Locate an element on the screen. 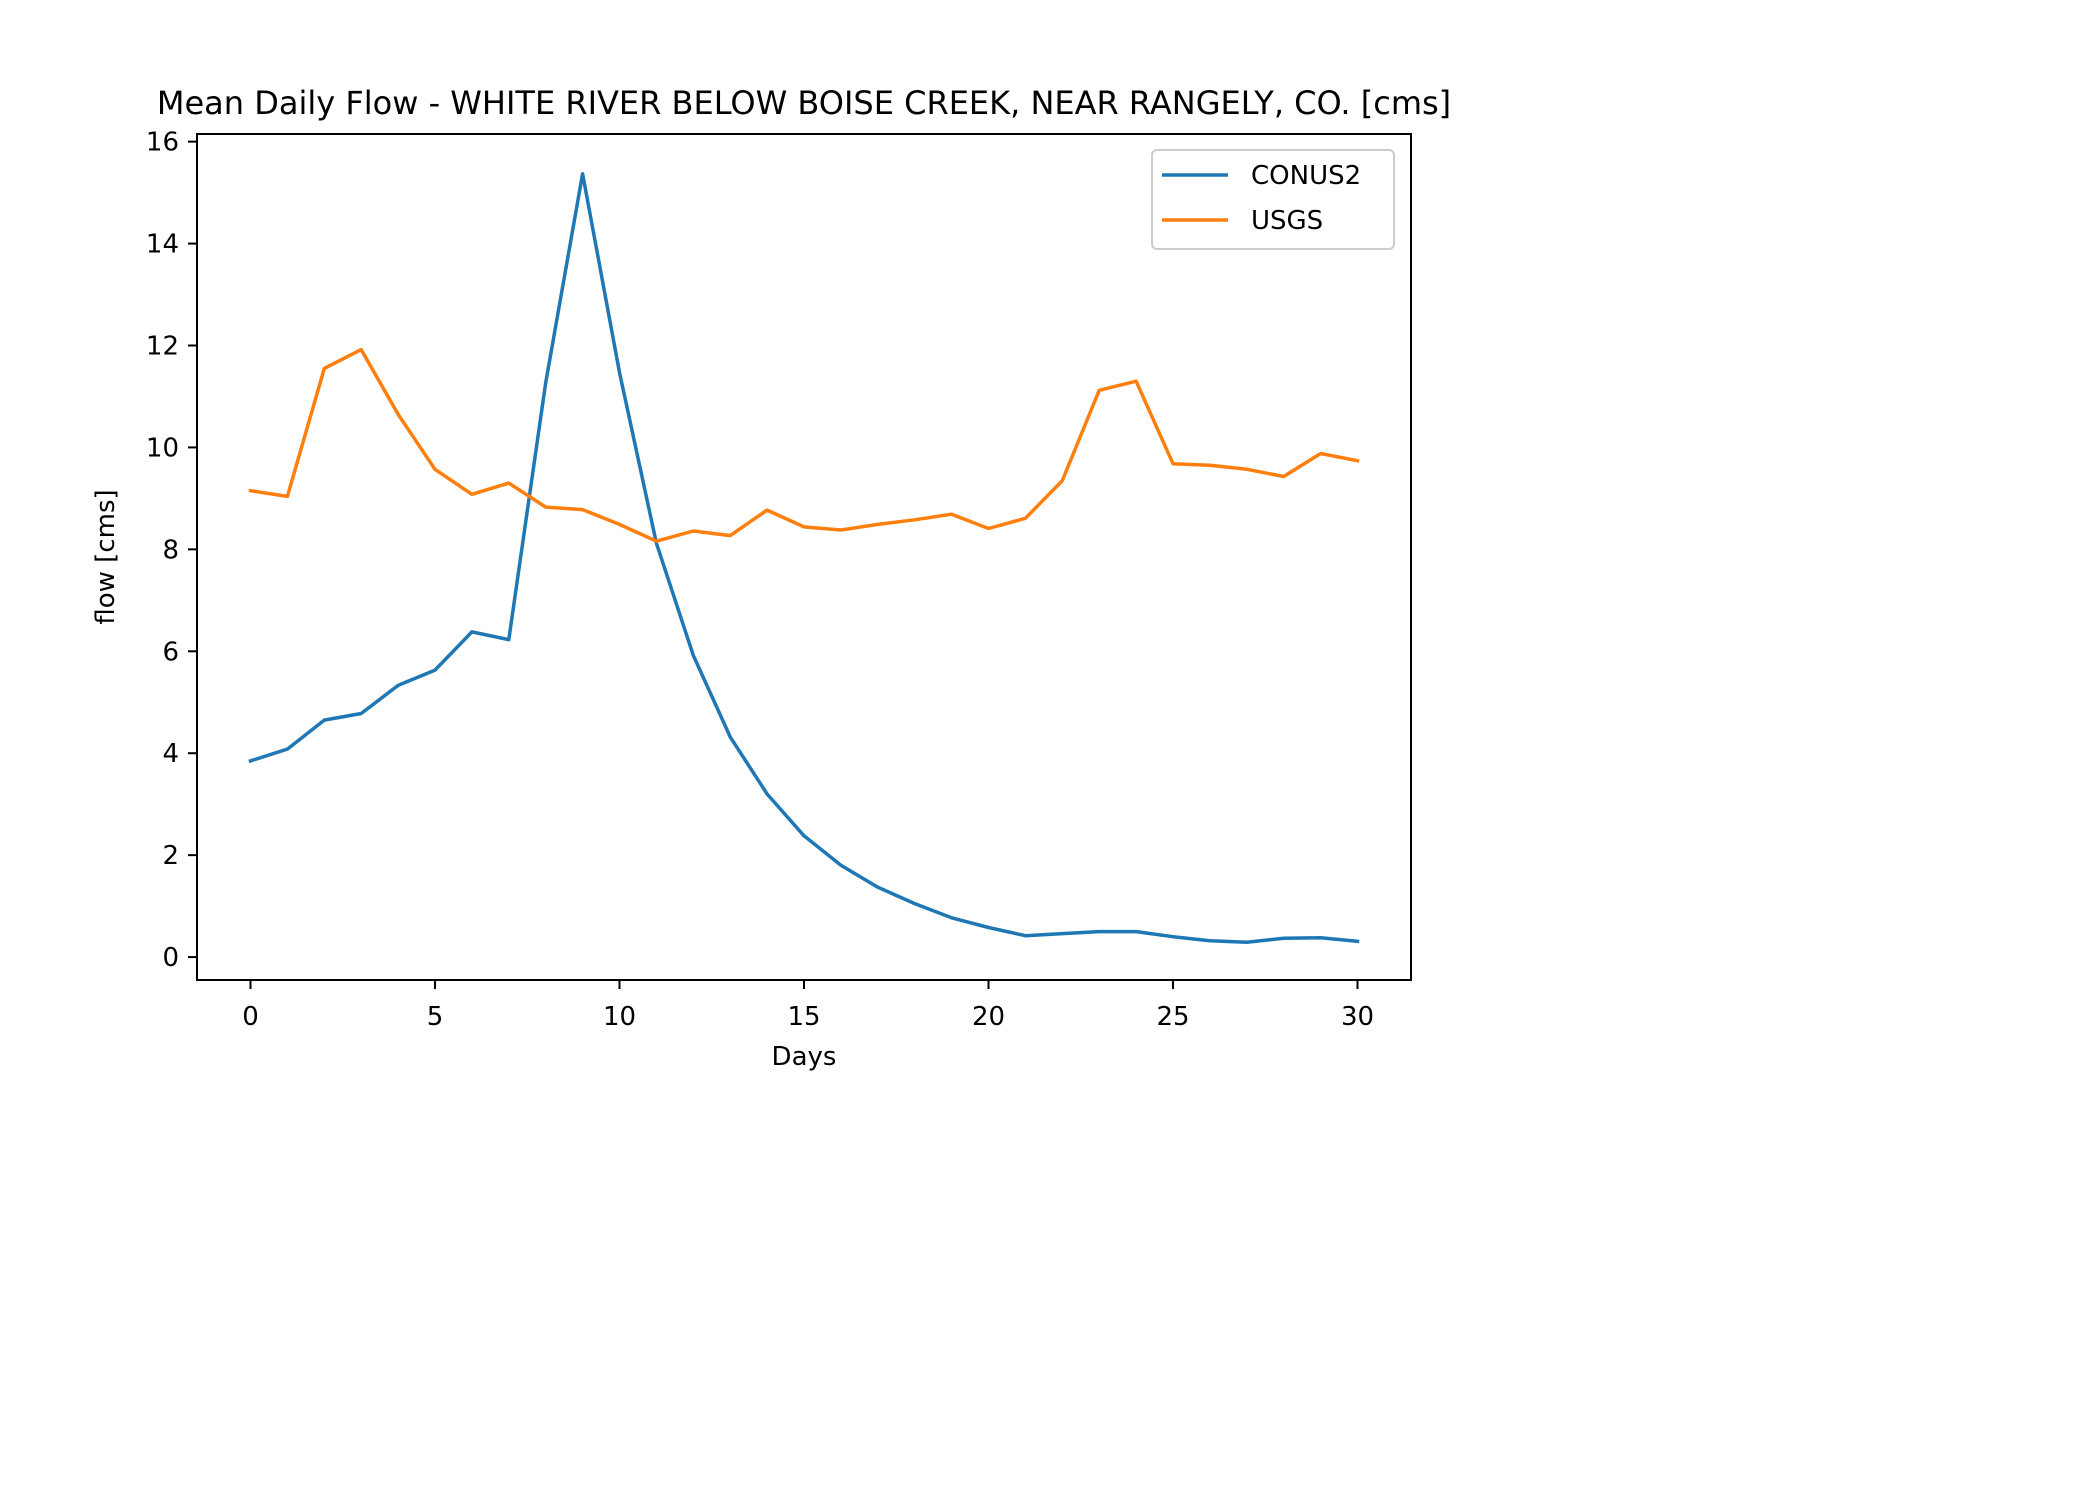  y-tick-label: 4 is located at coordinates (170, 754).